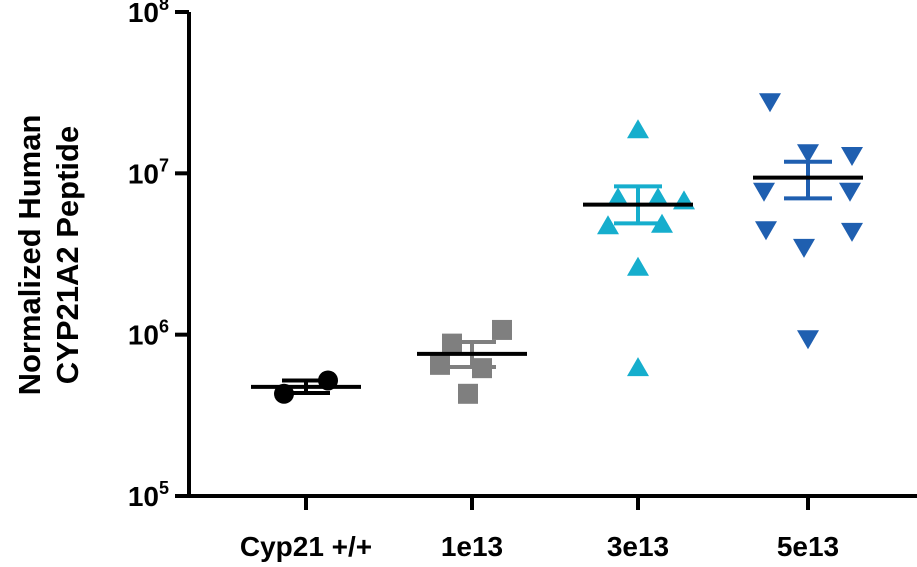  I want to click on y-axis-label-line-2: CYP21A2 Peptide, so click(67, 255).